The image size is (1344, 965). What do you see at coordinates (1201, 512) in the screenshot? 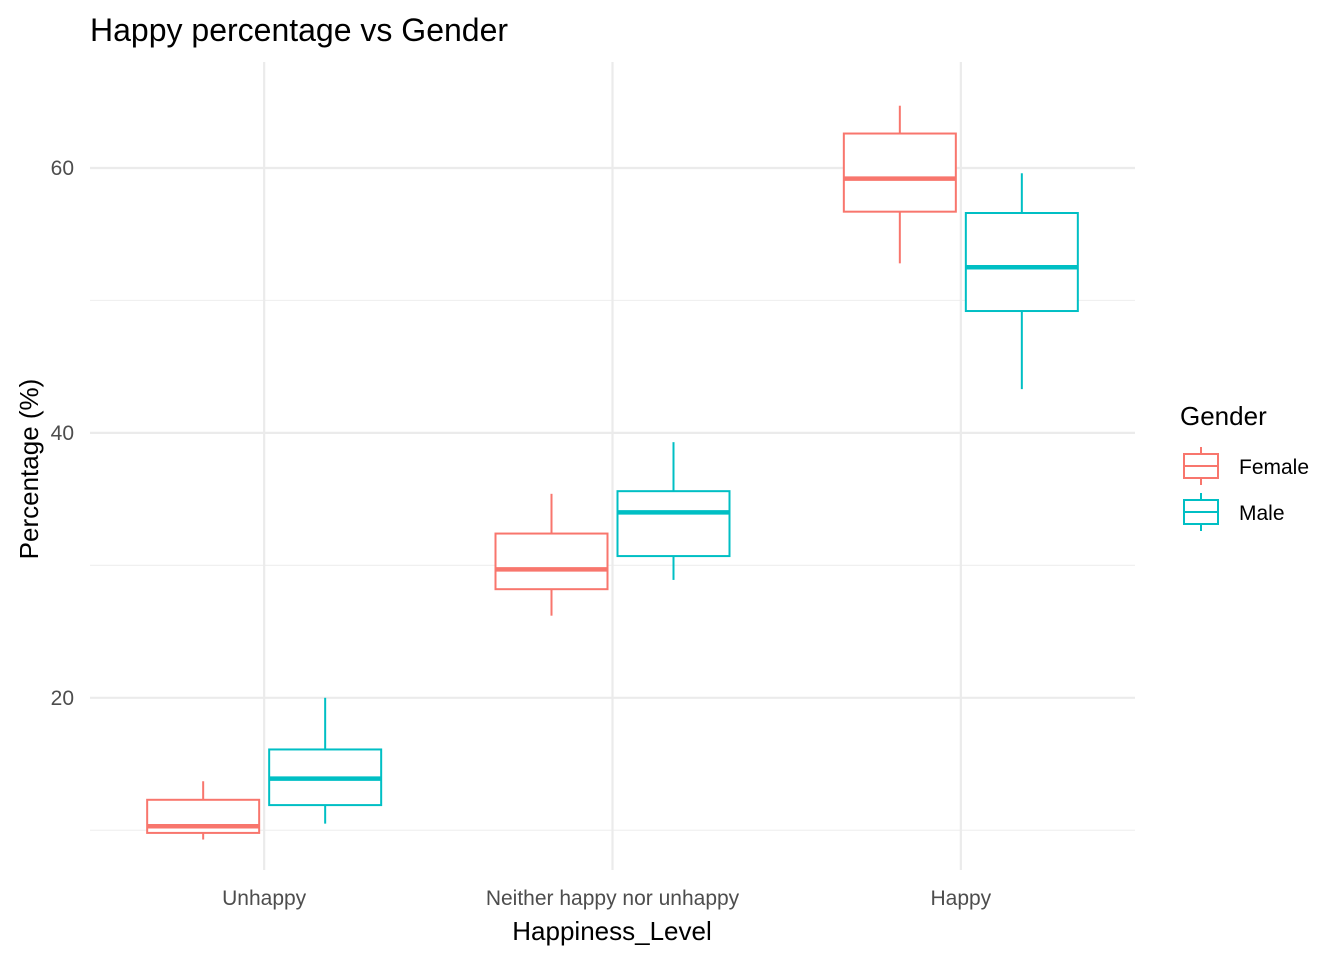
I see `legend-key-male` at bounding box center [1201, 512].